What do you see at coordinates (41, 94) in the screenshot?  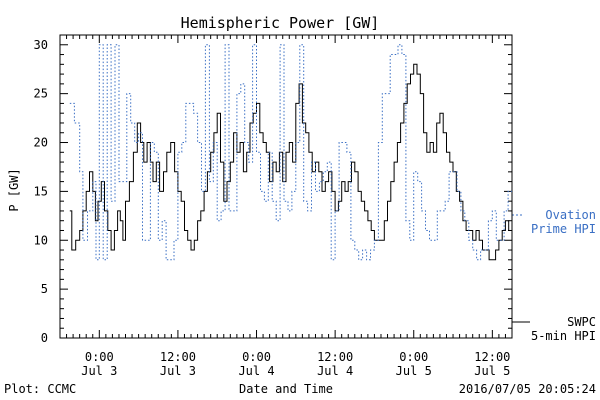 I see `y-tick-label: 25` at bounding box center [41, 94].